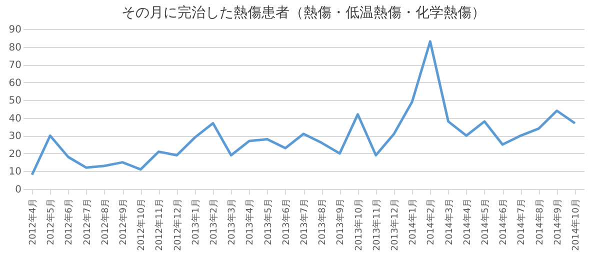  Describe the element at coordinates (196, 222) in the screenshot. I see `x-tick-label: 2013年1月` at that location.